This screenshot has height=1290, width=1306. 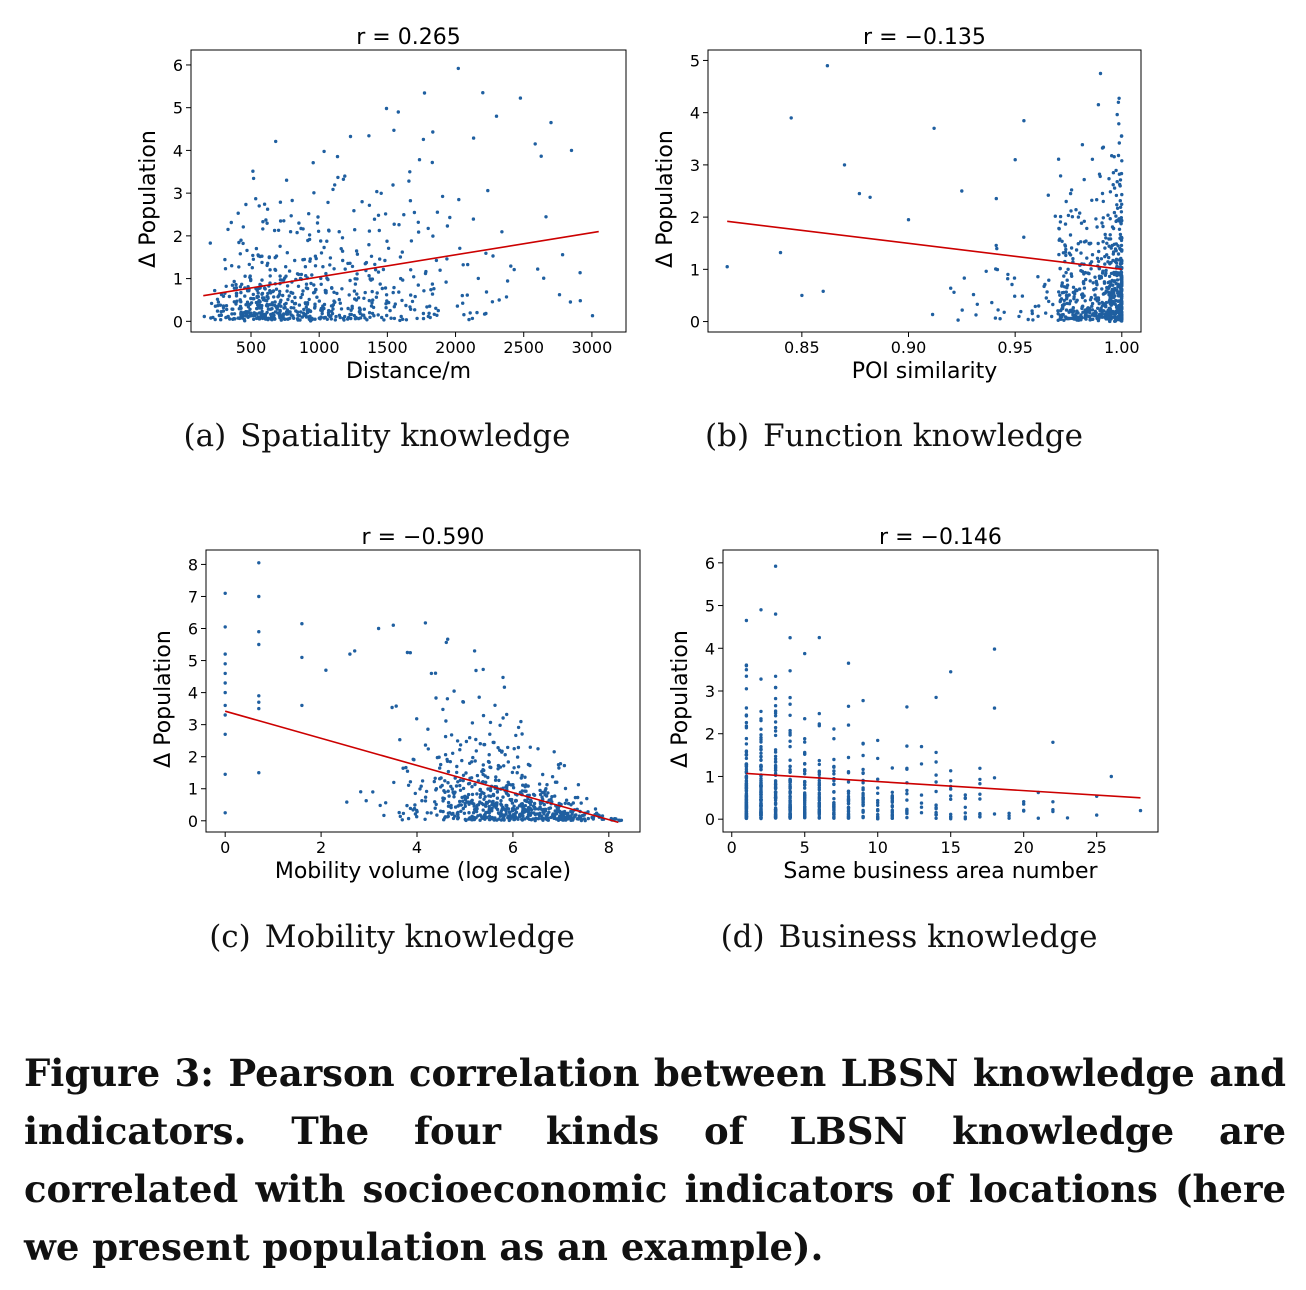 What do you see at coordinates (205, 436) in the screenshot?
I see `subcaption-a-label: (a)` at bounding box center [205, 436].